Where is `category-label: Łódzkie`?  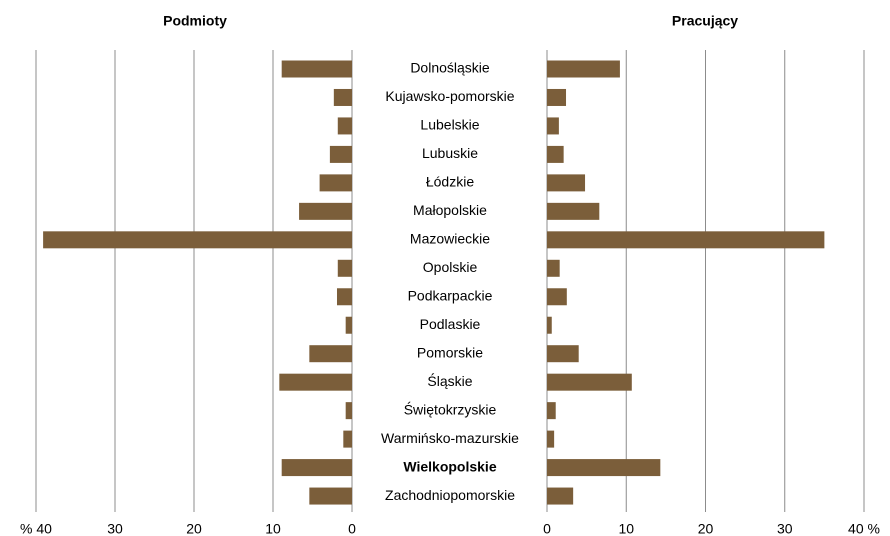
category-label: Łódzkie is located at coordinates (450, 182).